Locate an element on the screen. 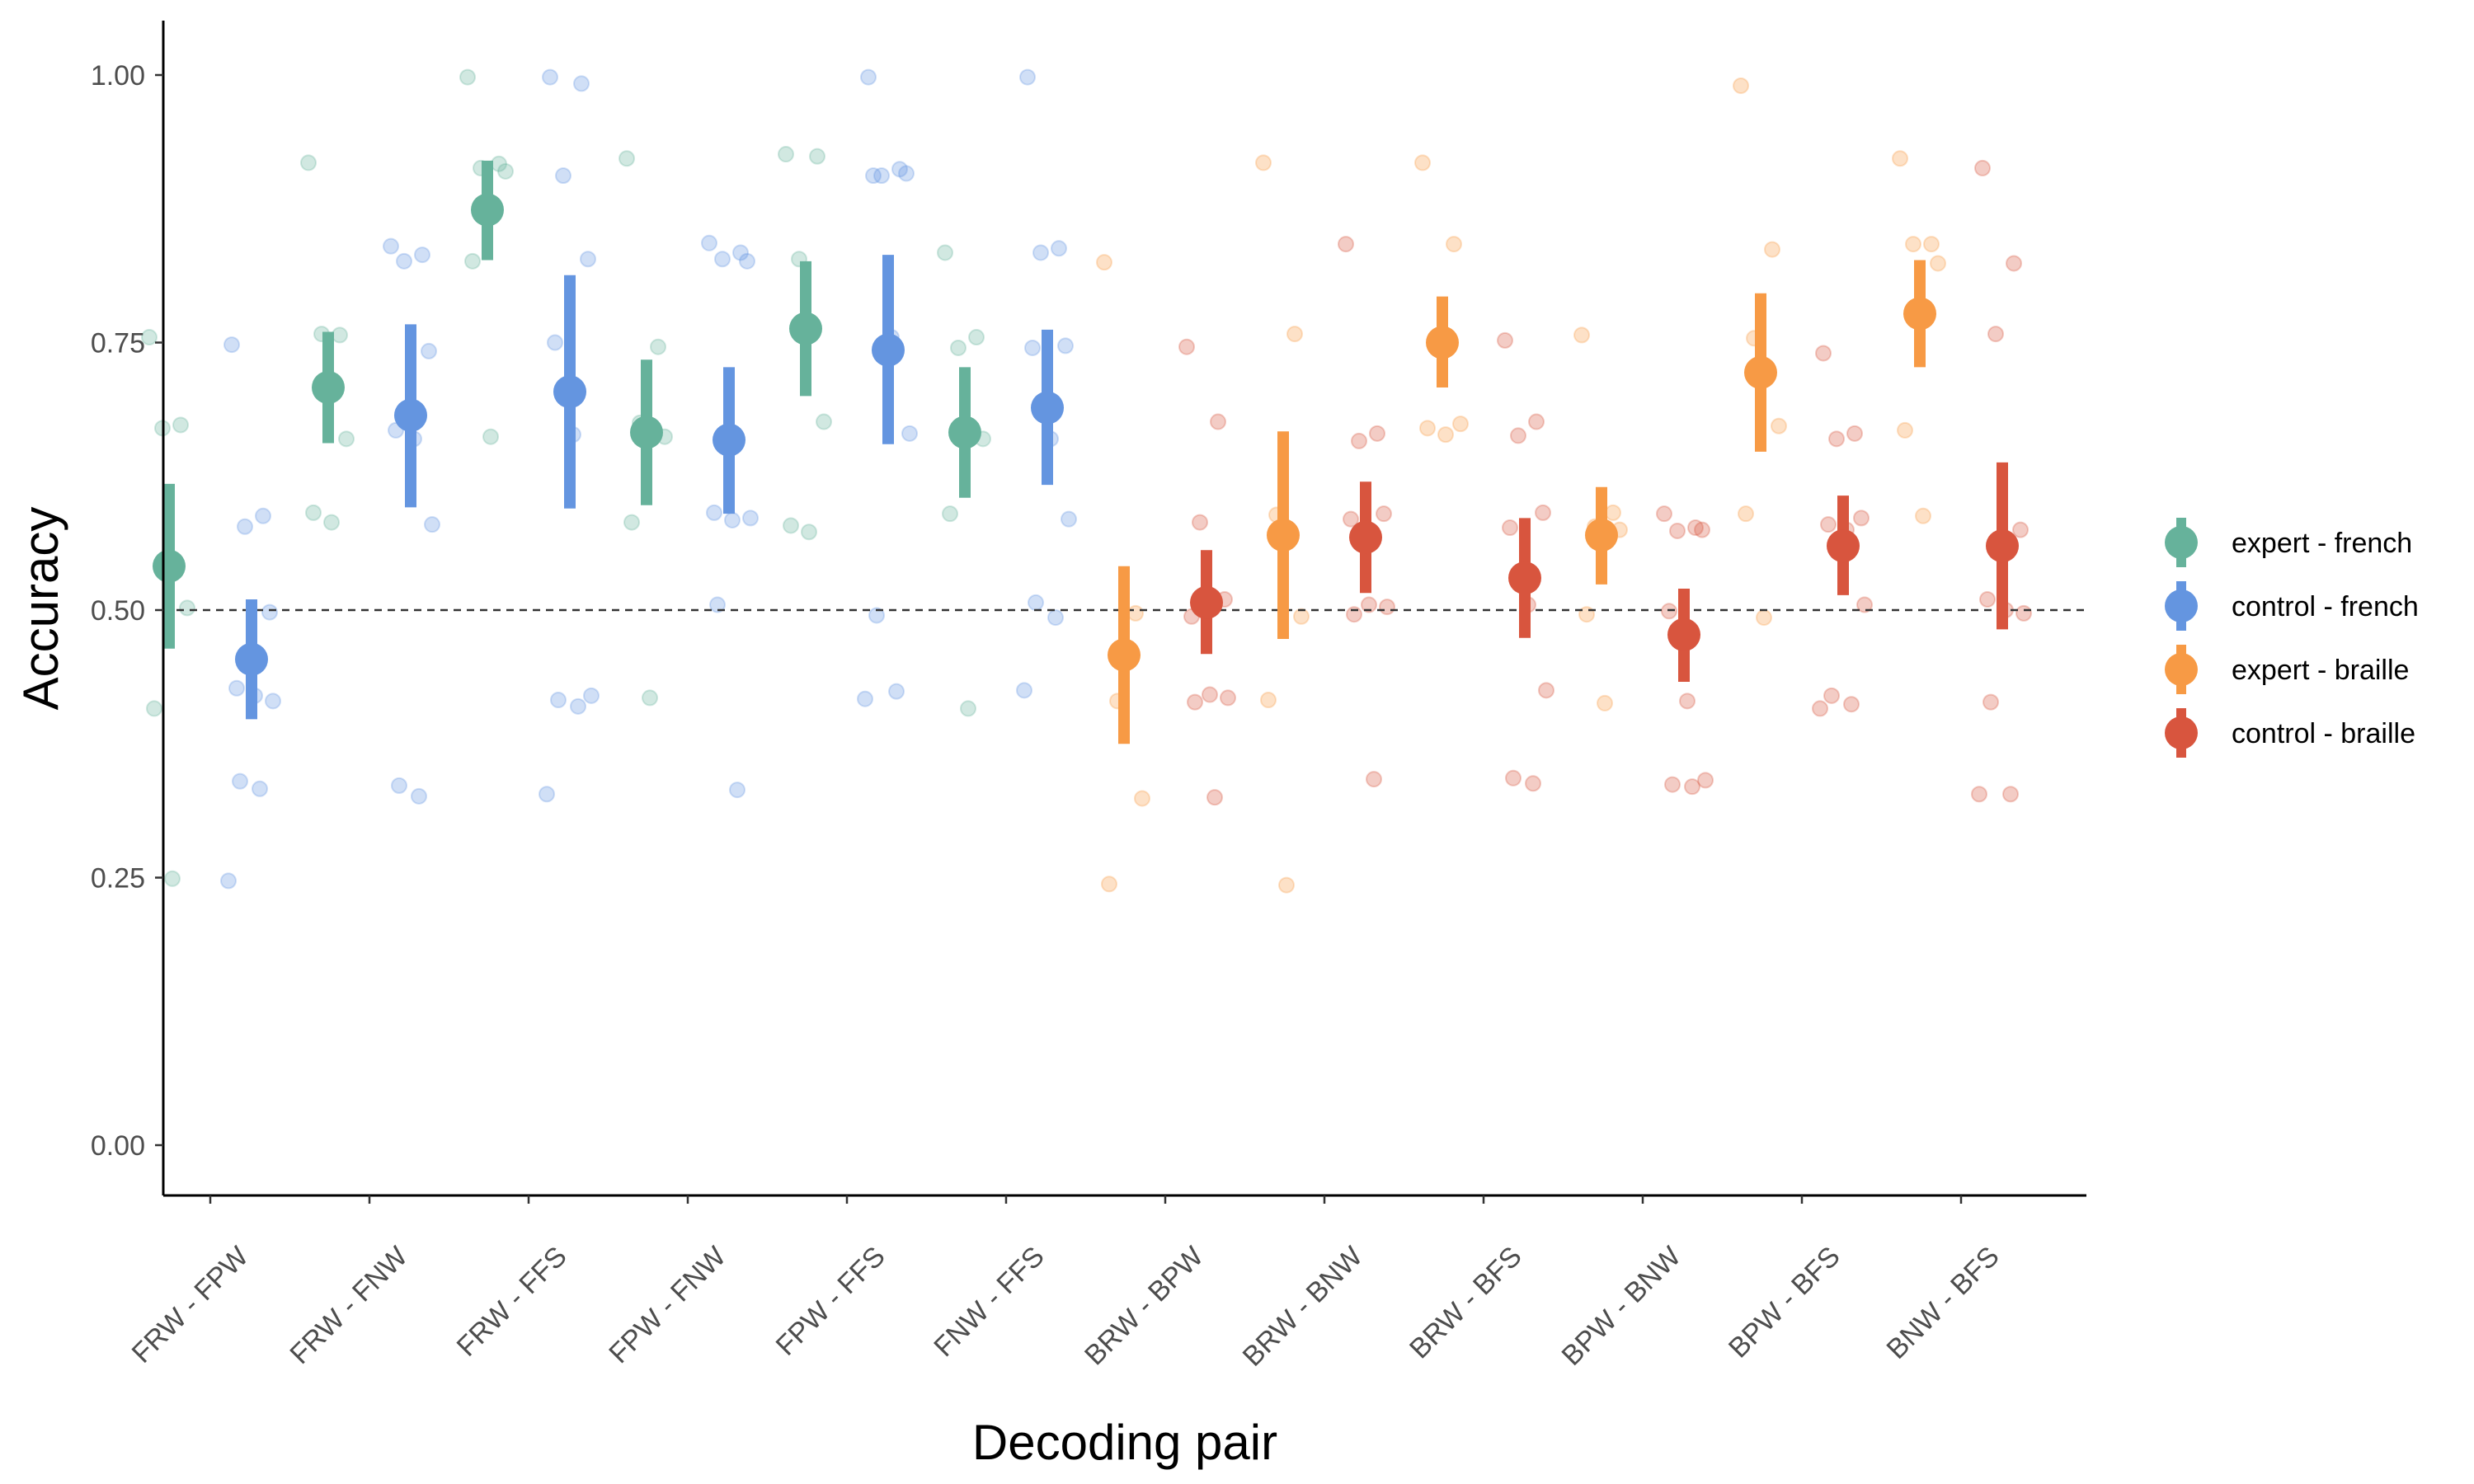 This screenshot has height=1484, width=2474. y-tick-label: 0.00 is located at coordinates (118, 1146).